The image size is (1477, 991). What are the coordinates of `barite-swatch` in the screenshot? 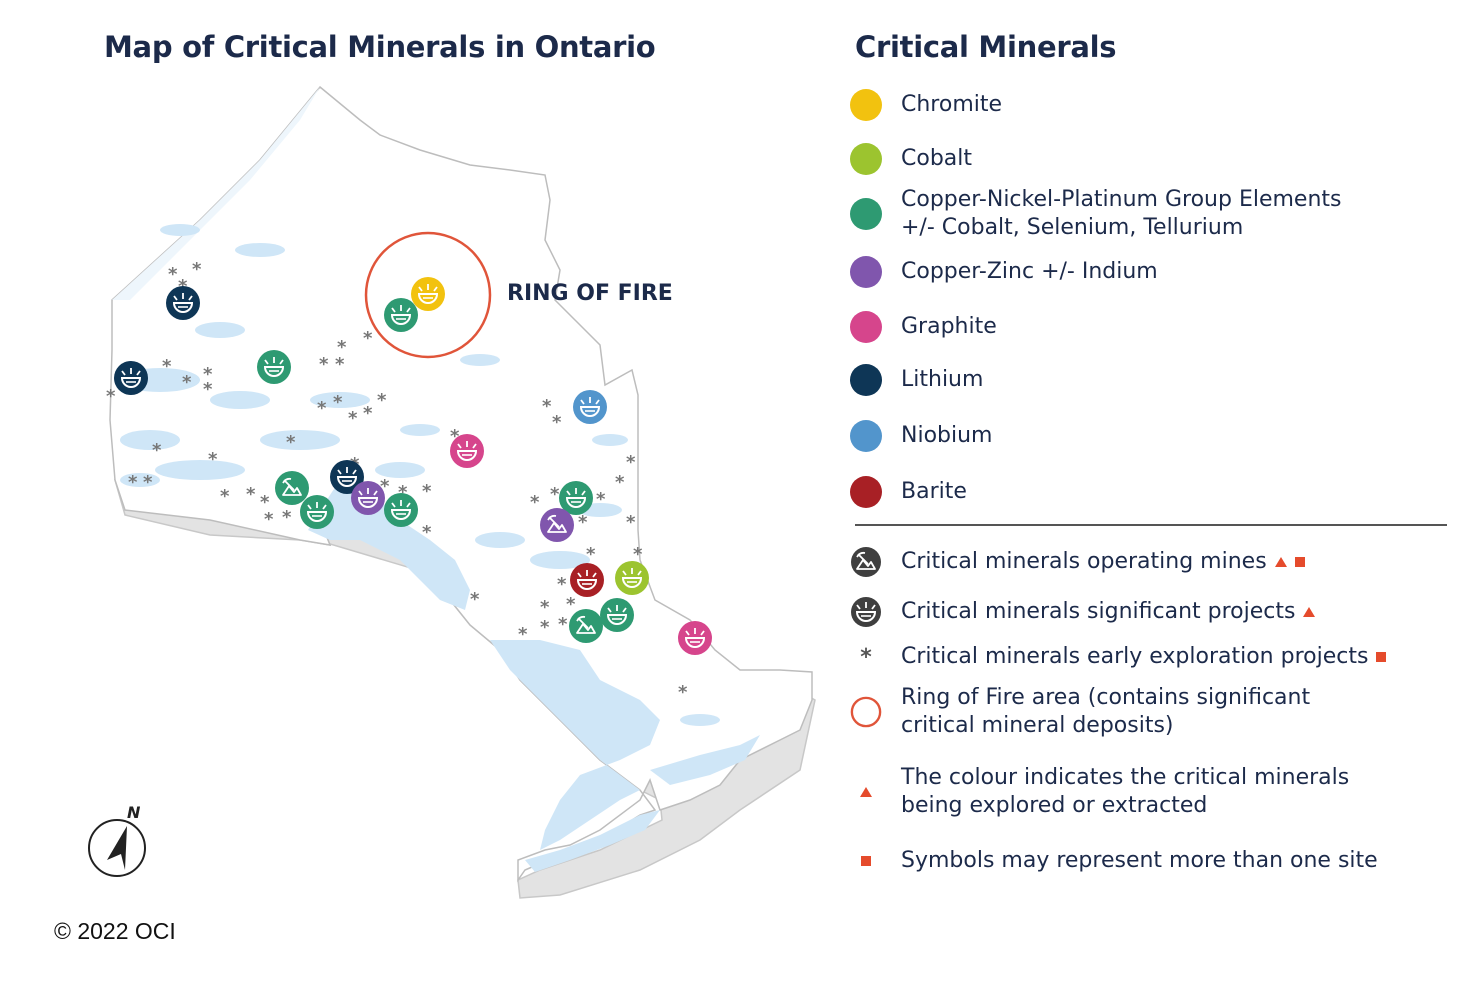 It's located at (866, 492).